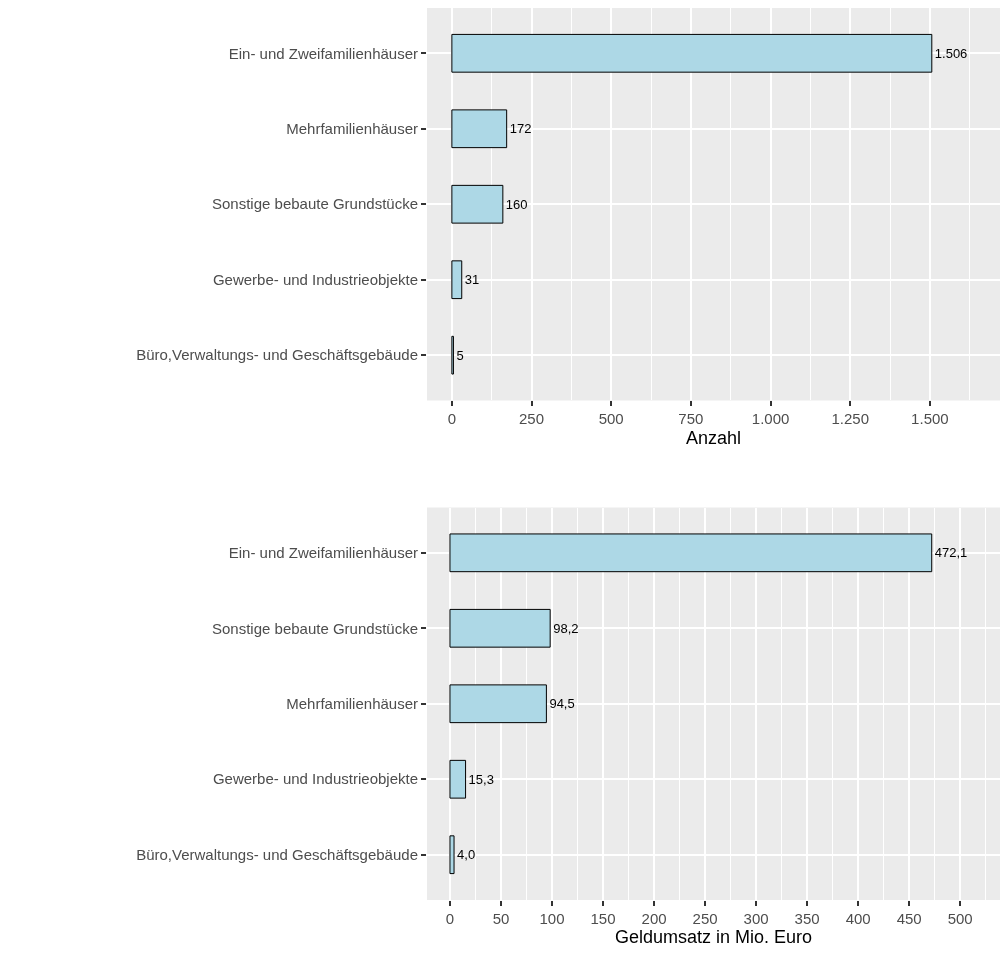 This screenshot has height=966, width=1006. Describe the element at coordinates (858, 918) in the screenshot. I see `x-tick-label: 400` at that location.